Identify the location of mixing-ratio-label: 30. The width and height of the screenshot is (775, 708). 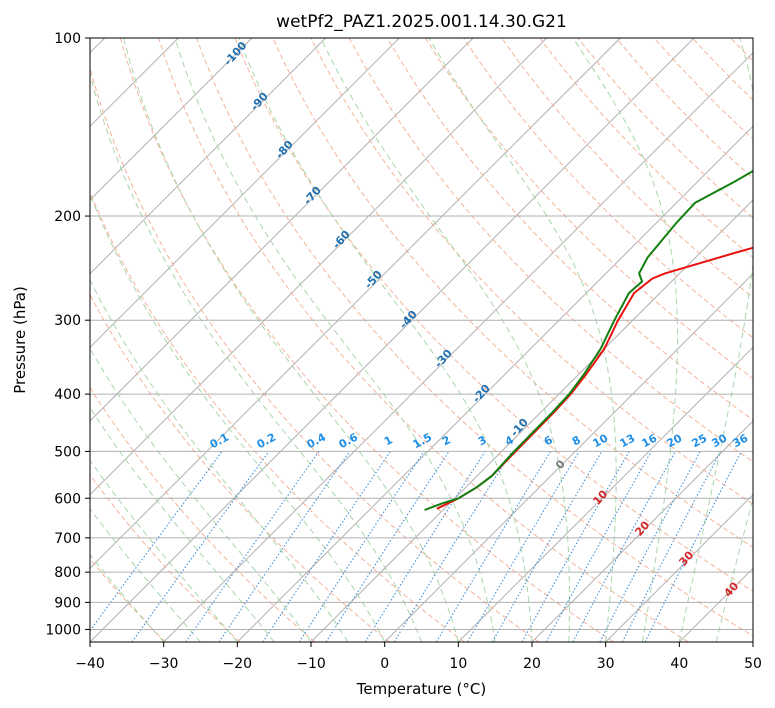
(720, 440).